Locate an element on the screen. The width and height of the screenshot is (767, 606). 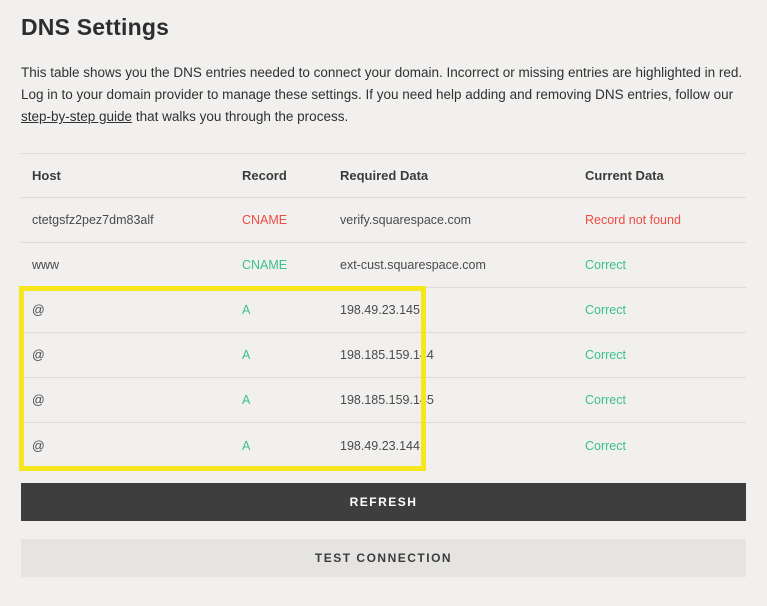
column-header-current-data: Current Data is located at coordinates (624, 175).